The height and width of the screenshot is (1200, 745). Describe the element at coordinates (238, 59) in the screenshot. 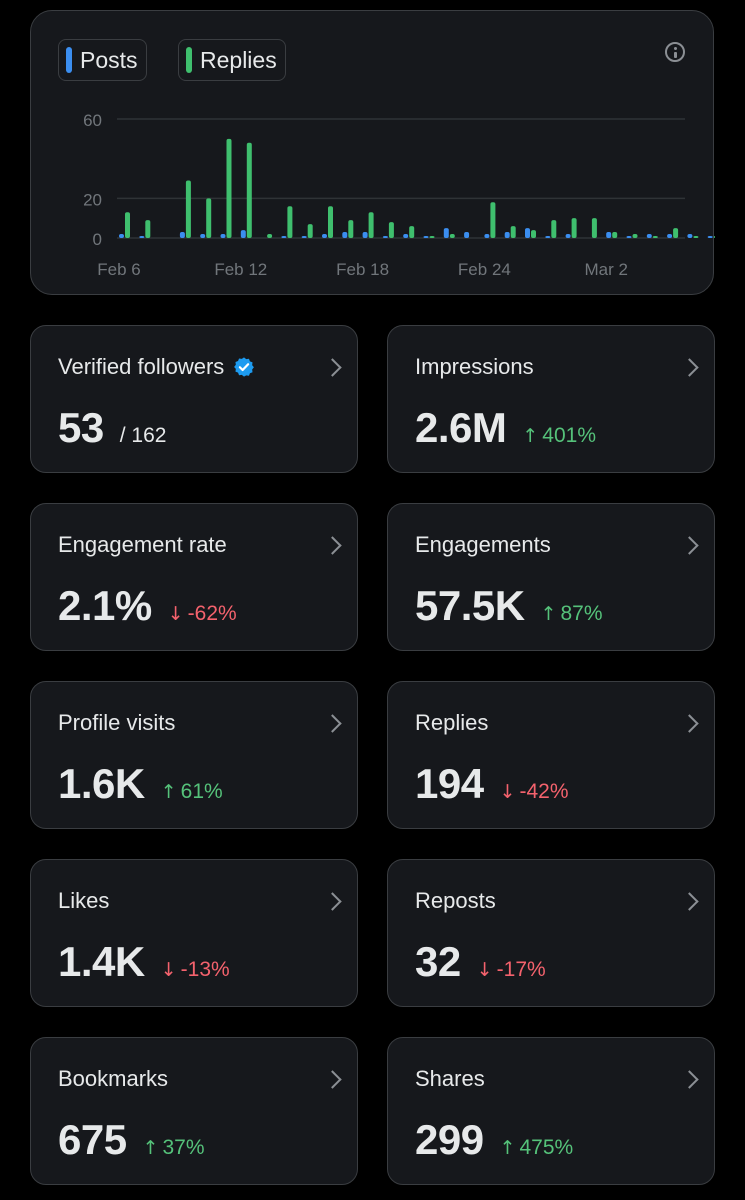

I see `legend-replies-label: Replies` at that location.